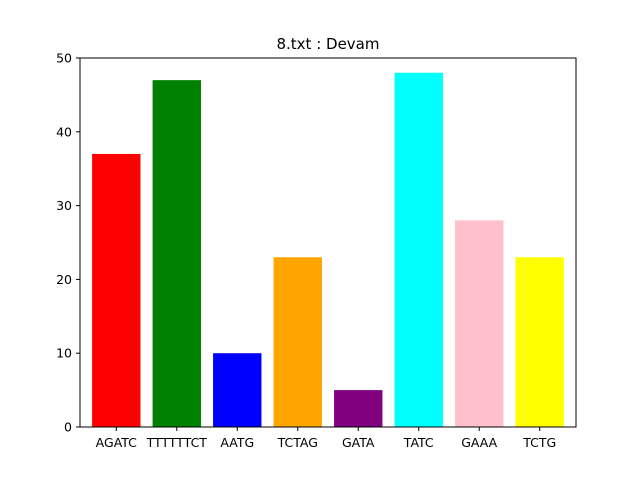 This screenshot has width=640, height=480. What do you see at coordinates (539, 442) in the screenshot?
I see `x-tick-label: TCTG` at bounding box center [539, 442].